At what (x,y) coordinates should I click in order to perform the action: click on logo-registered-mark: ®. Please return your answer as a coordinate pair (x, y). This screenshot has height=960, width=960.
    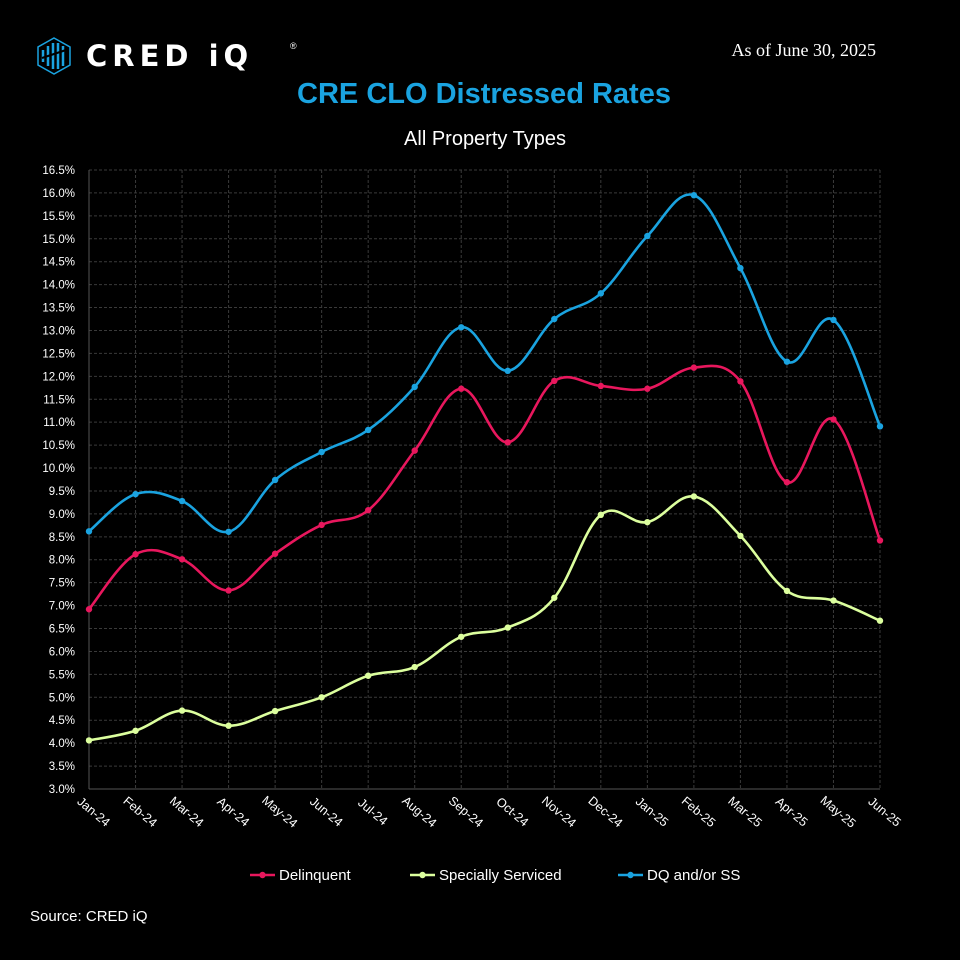
    Looking at the image, I should click on (293, 46).